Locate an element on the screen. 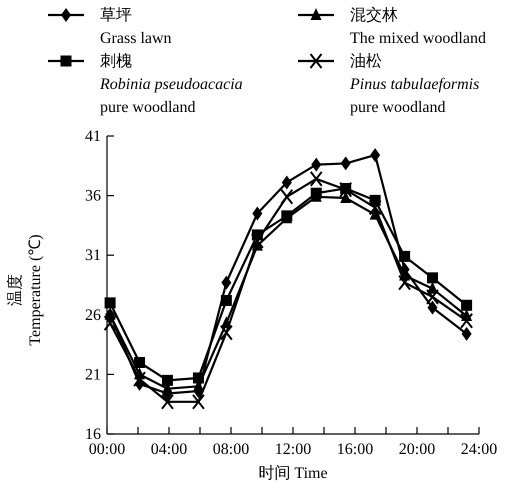 The width and height of the screenshot is (525, 488). x-tick-label: 24:00 is located at coordinates (479, 449).